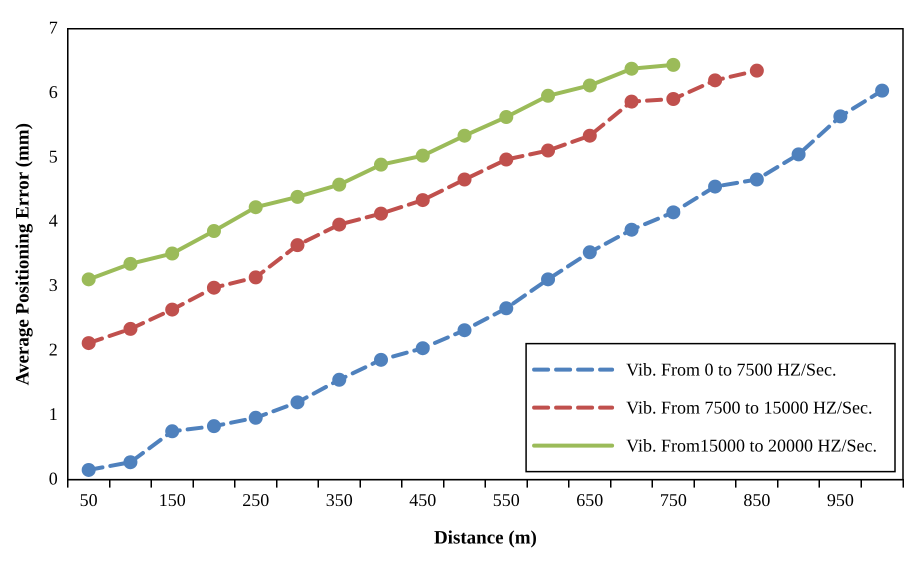 Image resolution: width=921 pixels, height=562 pixels. I want to click on y-tick-label: 7, so click(53, 28).